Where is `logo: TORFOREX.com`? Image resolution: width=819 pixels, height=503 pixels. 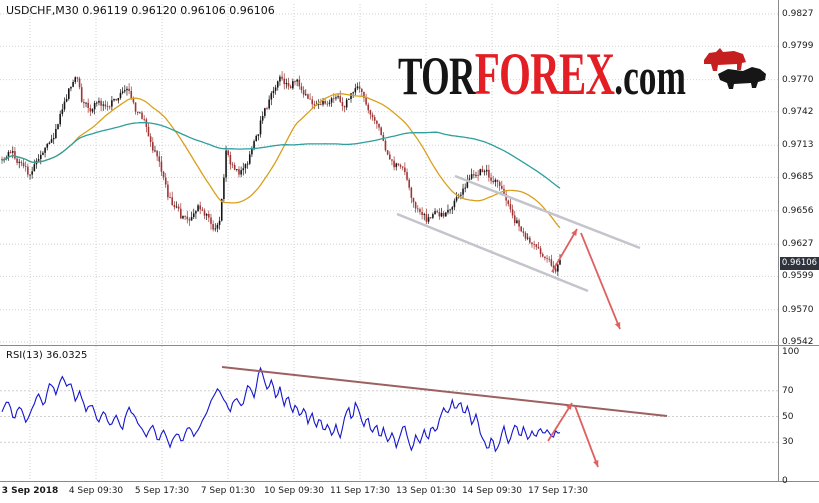 logo: TORFOREX.com is located at coordinates (608, 74).